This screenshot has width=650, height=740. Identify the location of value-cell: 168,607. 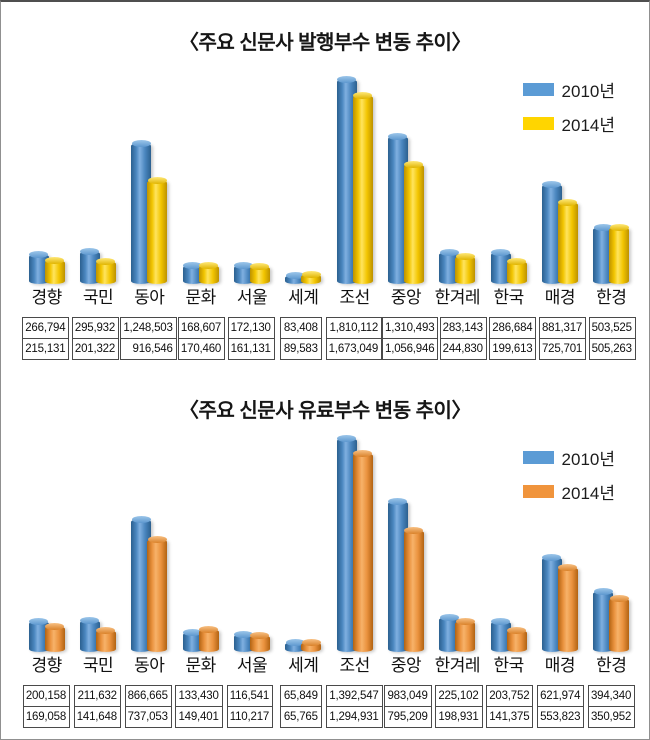
(201, 328).